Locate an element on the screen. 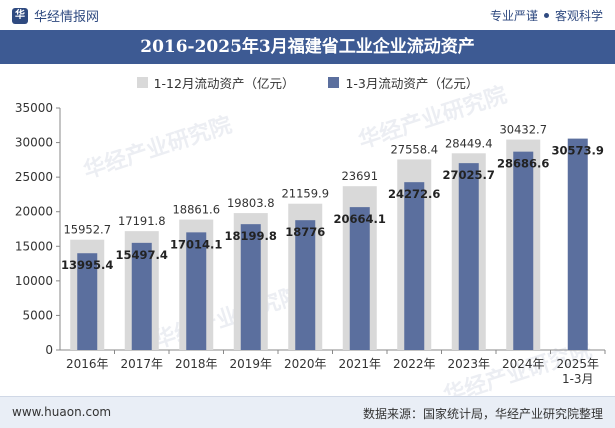 The width and height of the screenshot is (615, 428). y-tick-label: 20000 is located at coordinates (34, 212).